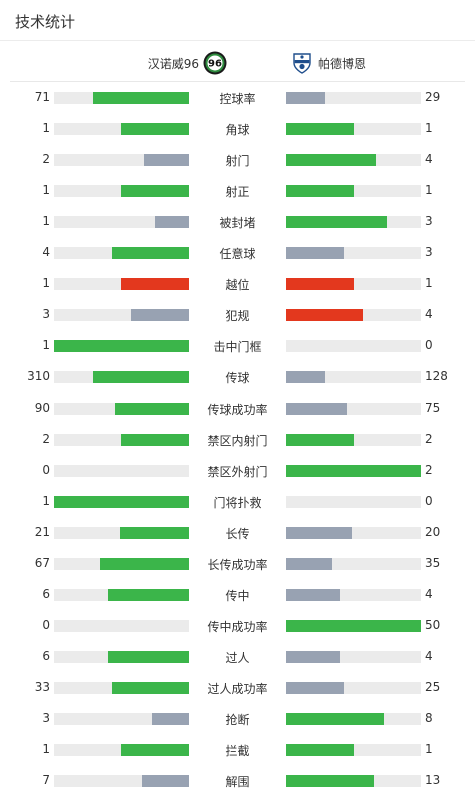  I want to click on stat-row: 33 过人成功率 25, so click(237, 687).